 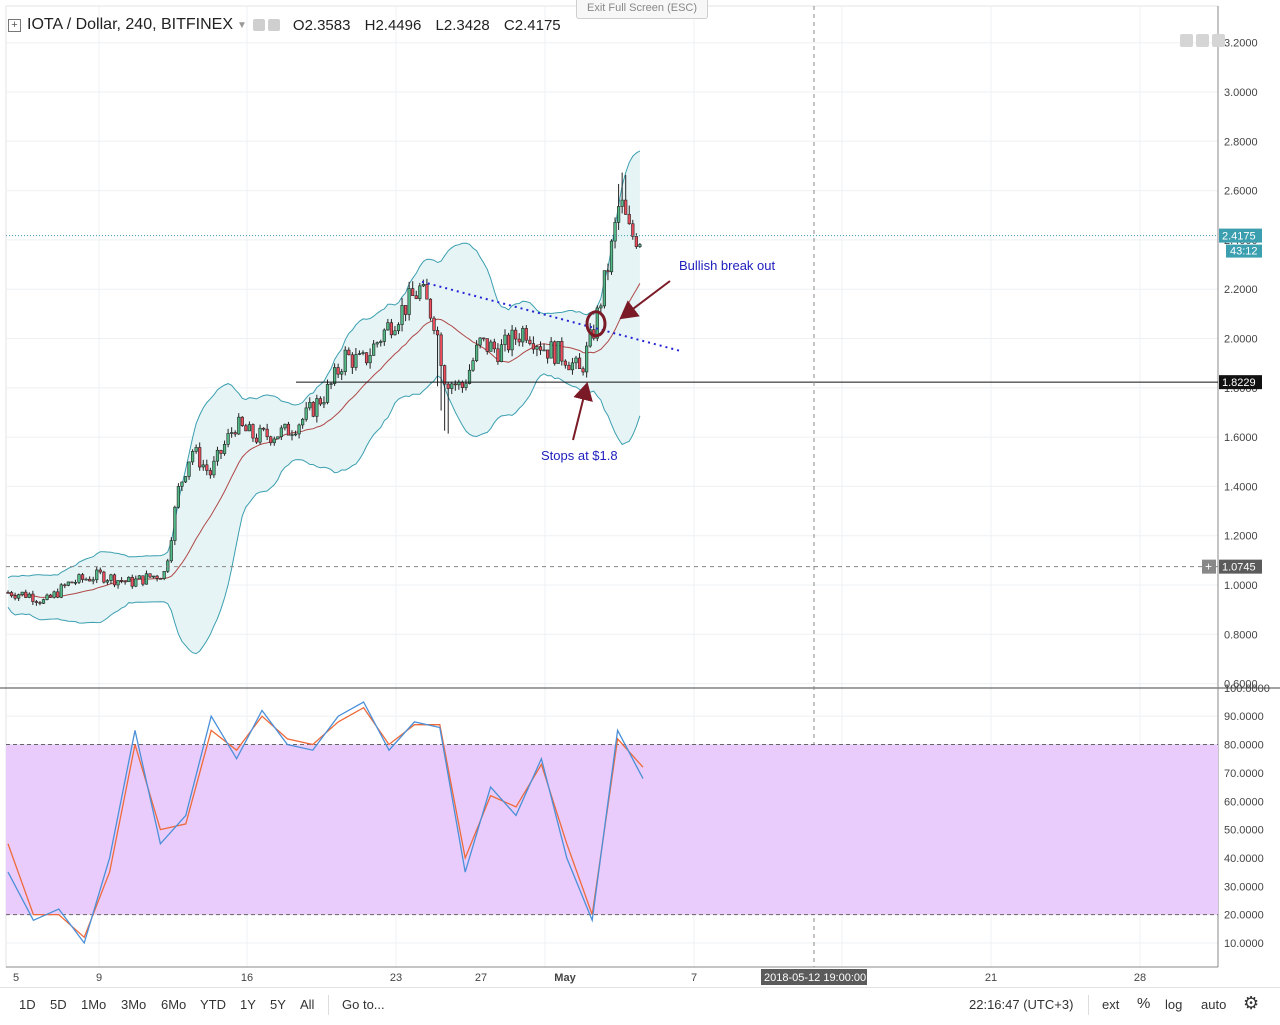 I want to click on exit-fullscreen-button: Exit Full Screen (ESC), so click(x=642, y=9).